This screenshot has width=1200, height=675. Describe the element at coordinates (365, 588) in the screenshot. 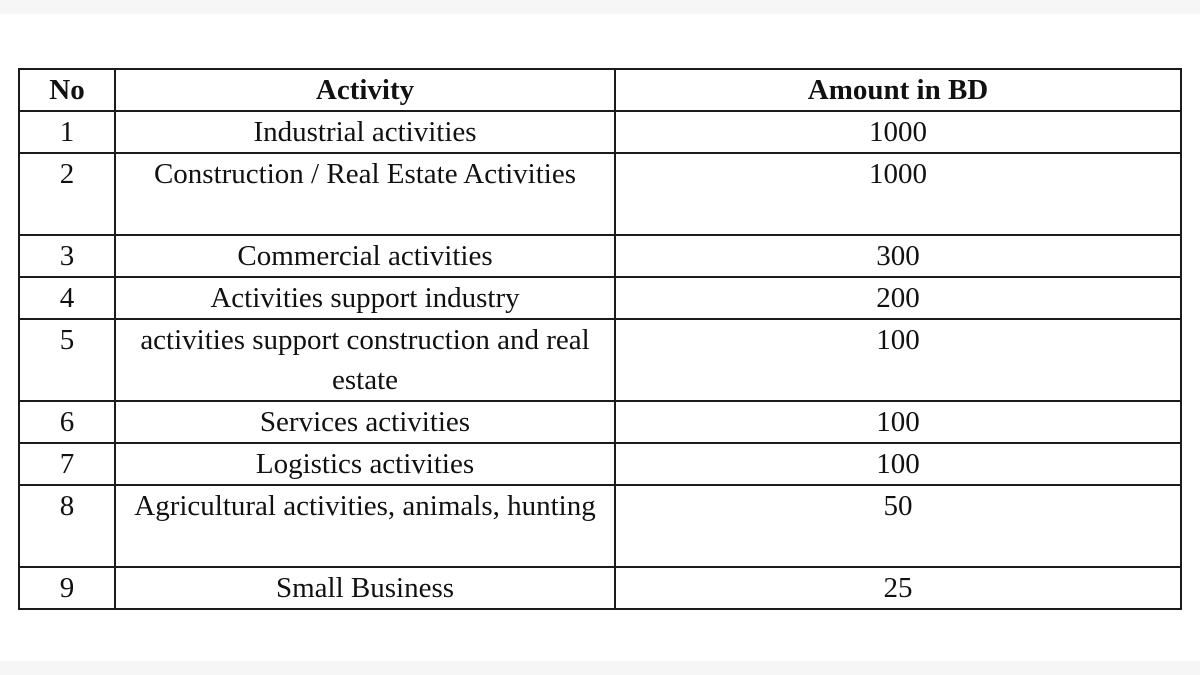

I see `cell-activity: Small Business` at that location.